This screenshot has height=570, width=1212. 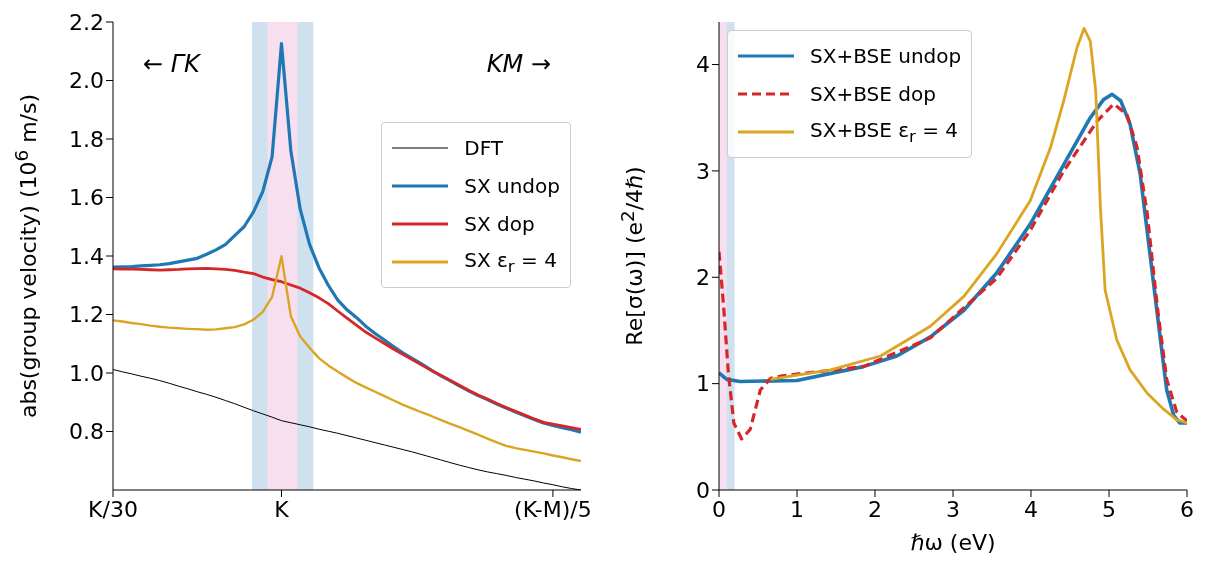 What do you see at coordinates (1109, 509) in the screenshot?
I see `x-tick-label: 5` at bounding box center [1109, 509].